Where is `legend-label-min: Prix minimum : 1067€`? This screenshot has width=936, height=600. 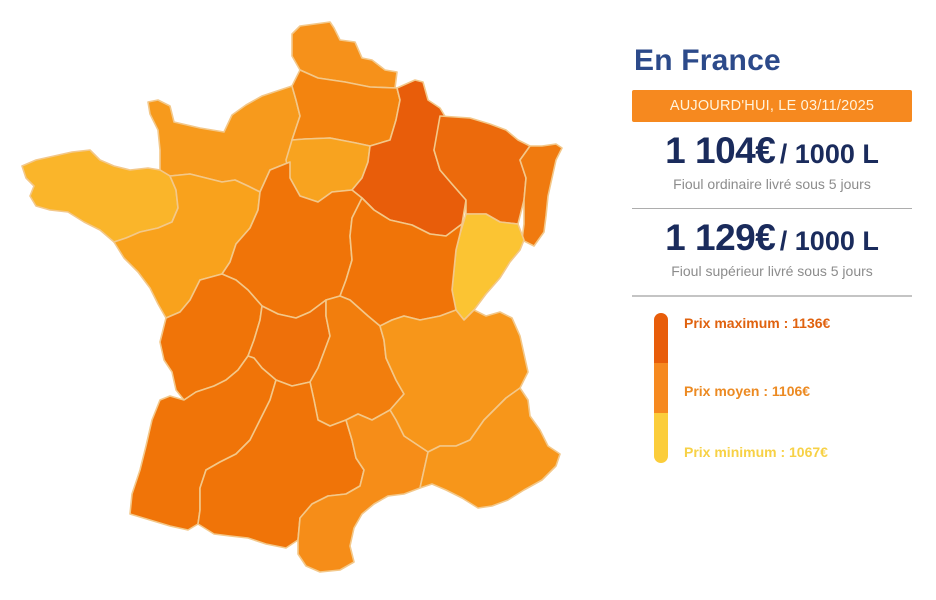
legend-label-min: Prix minimum : 1067€ is located at coordinates (756, 452).